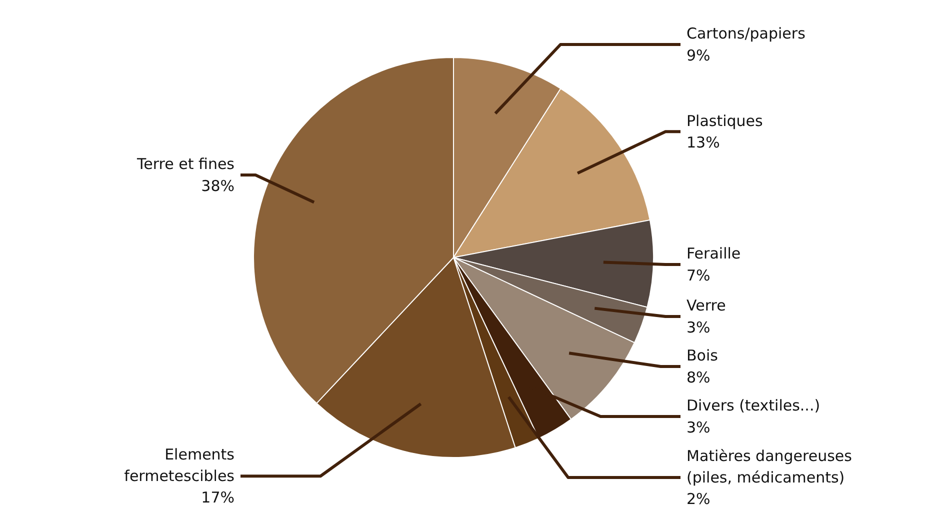 This screenshot has height=515, width=933. What do you see at coordinates (185, 164) in the screenshot?
I see `slice-label: Terre et fines` at bounding box center [185, 164].